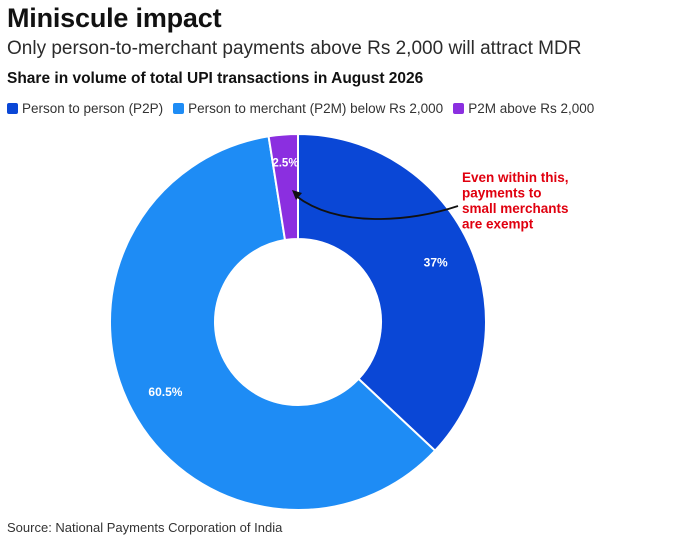  I want to click on annotation-line: payments to, so click(502, 193).